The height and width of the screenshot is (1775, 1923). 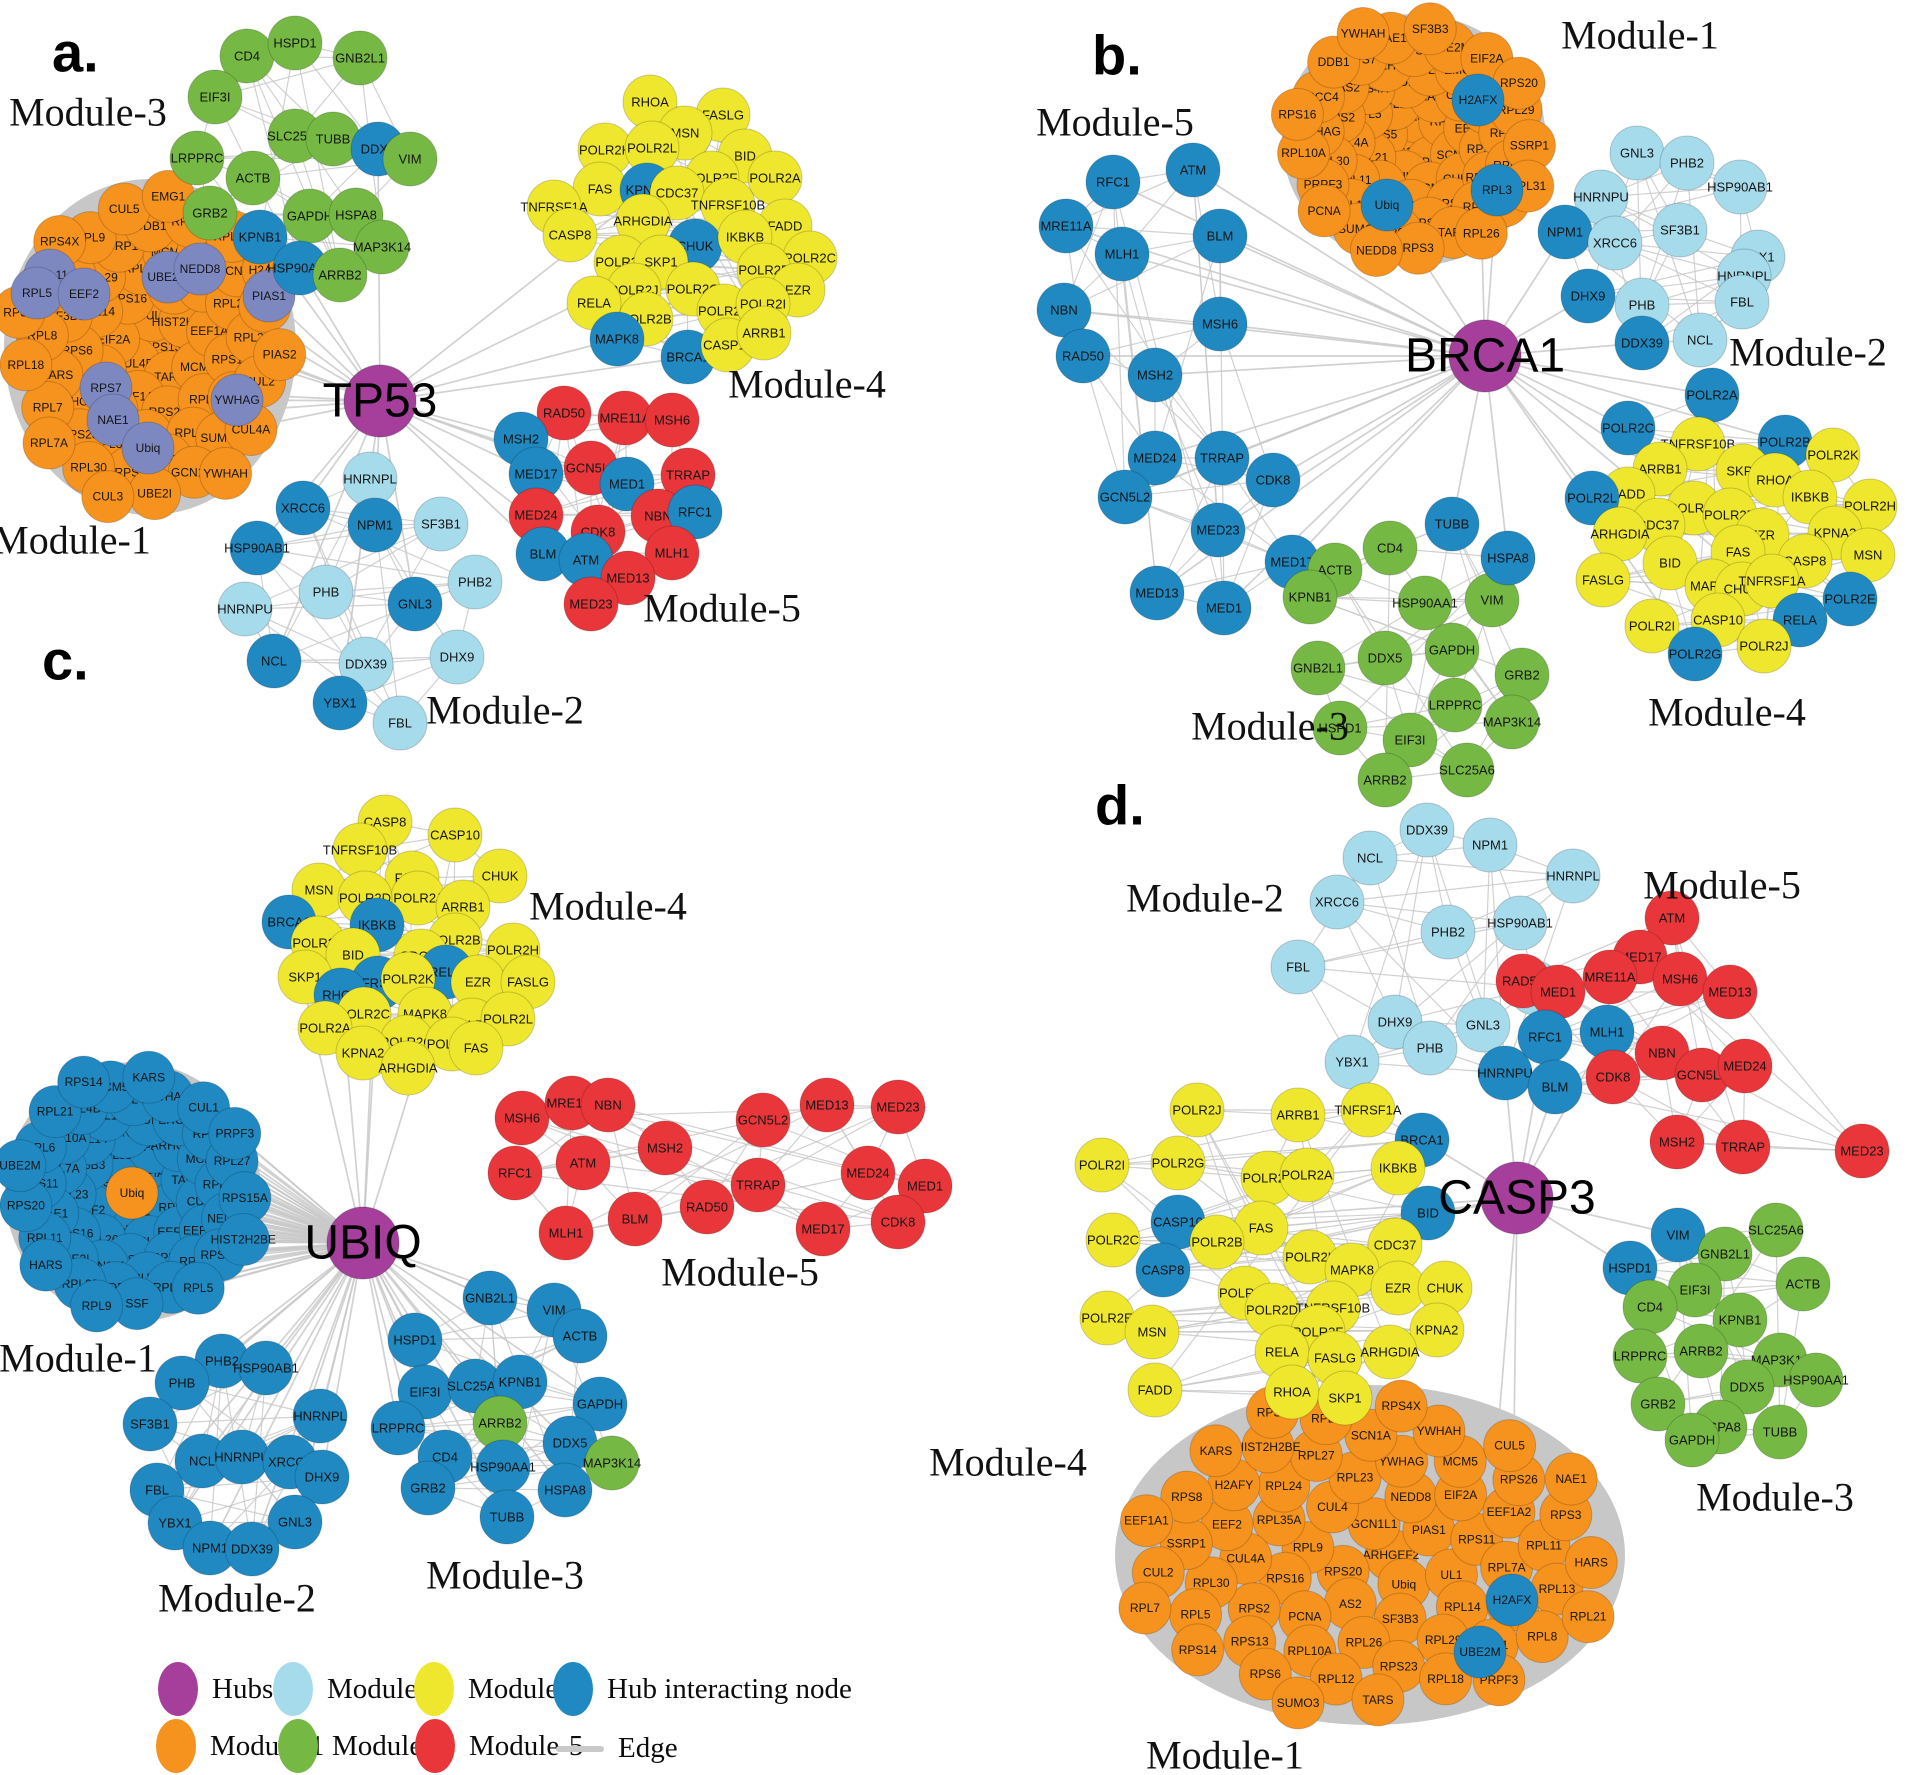 What do you see at coordinates (108, 497) in the screenshot?
I see `node-CUL3` at bounding box center [108, 497].